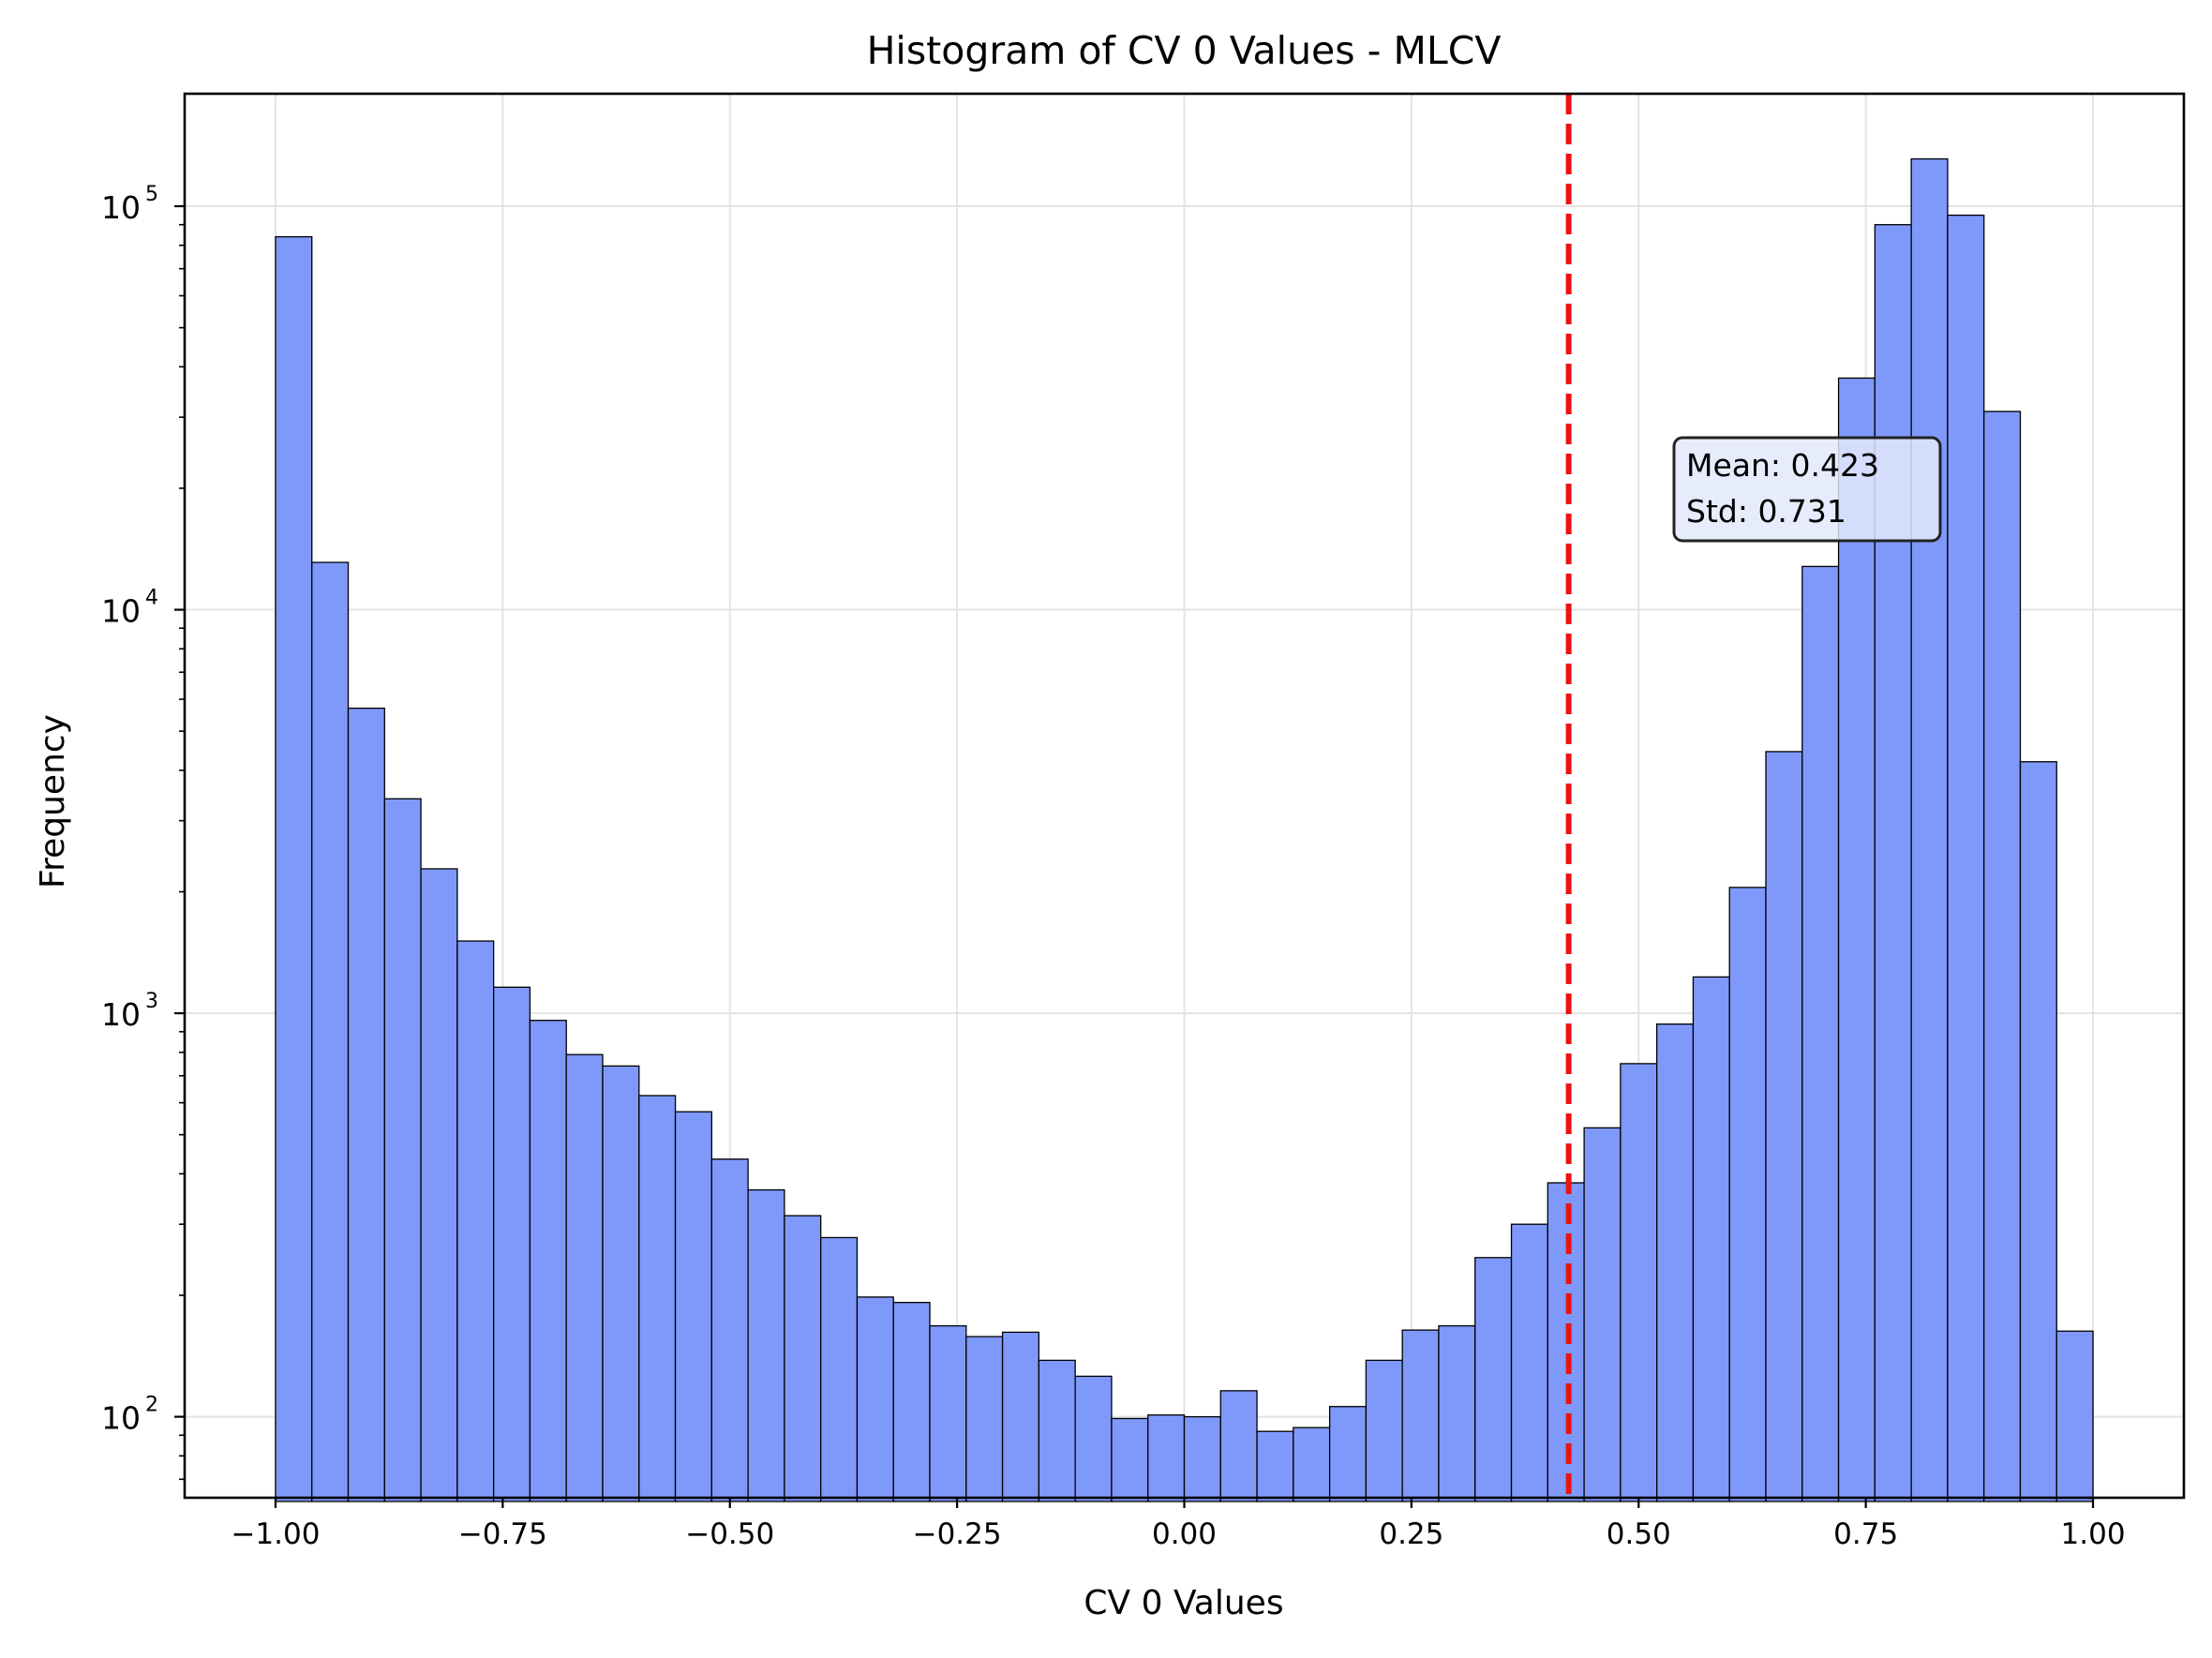  What do you see at coordinates (1766, 511) in the screenshot?
I see `stats-annotation-text: Std: 0.731` at bounding box center [1766, 511].